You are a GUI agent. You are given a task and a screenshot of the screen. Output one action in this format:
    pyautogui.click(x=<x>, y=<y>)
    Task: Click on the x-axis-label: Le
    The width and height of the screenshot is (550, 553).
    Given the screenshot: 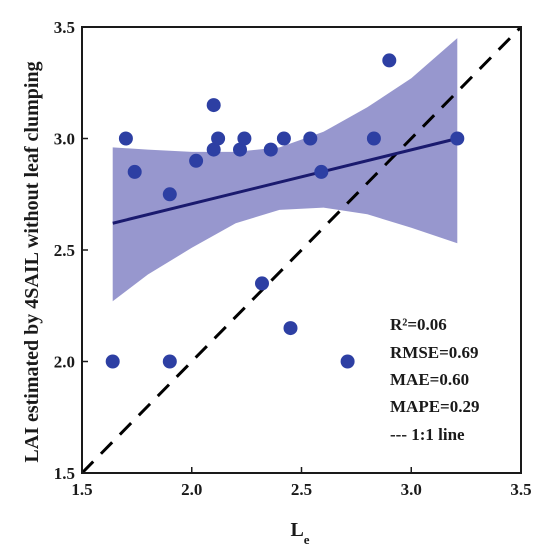 What is the action you would take?
    pyautogui.click(x=299, y=533)
    